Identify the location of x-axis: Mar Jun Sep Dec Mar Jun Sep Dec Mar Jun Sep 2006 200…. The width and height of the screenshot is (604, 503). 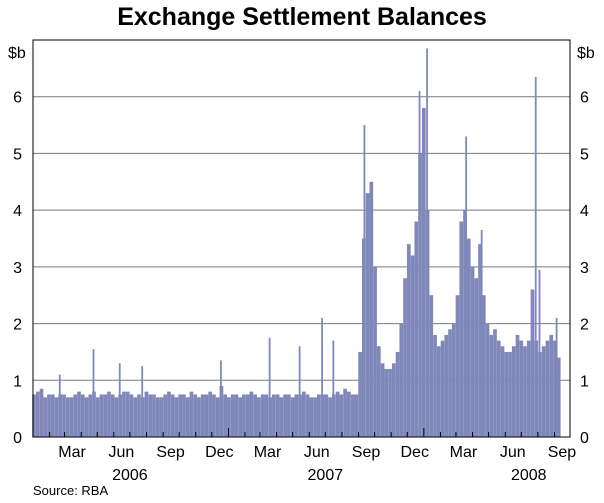
(304, 456).